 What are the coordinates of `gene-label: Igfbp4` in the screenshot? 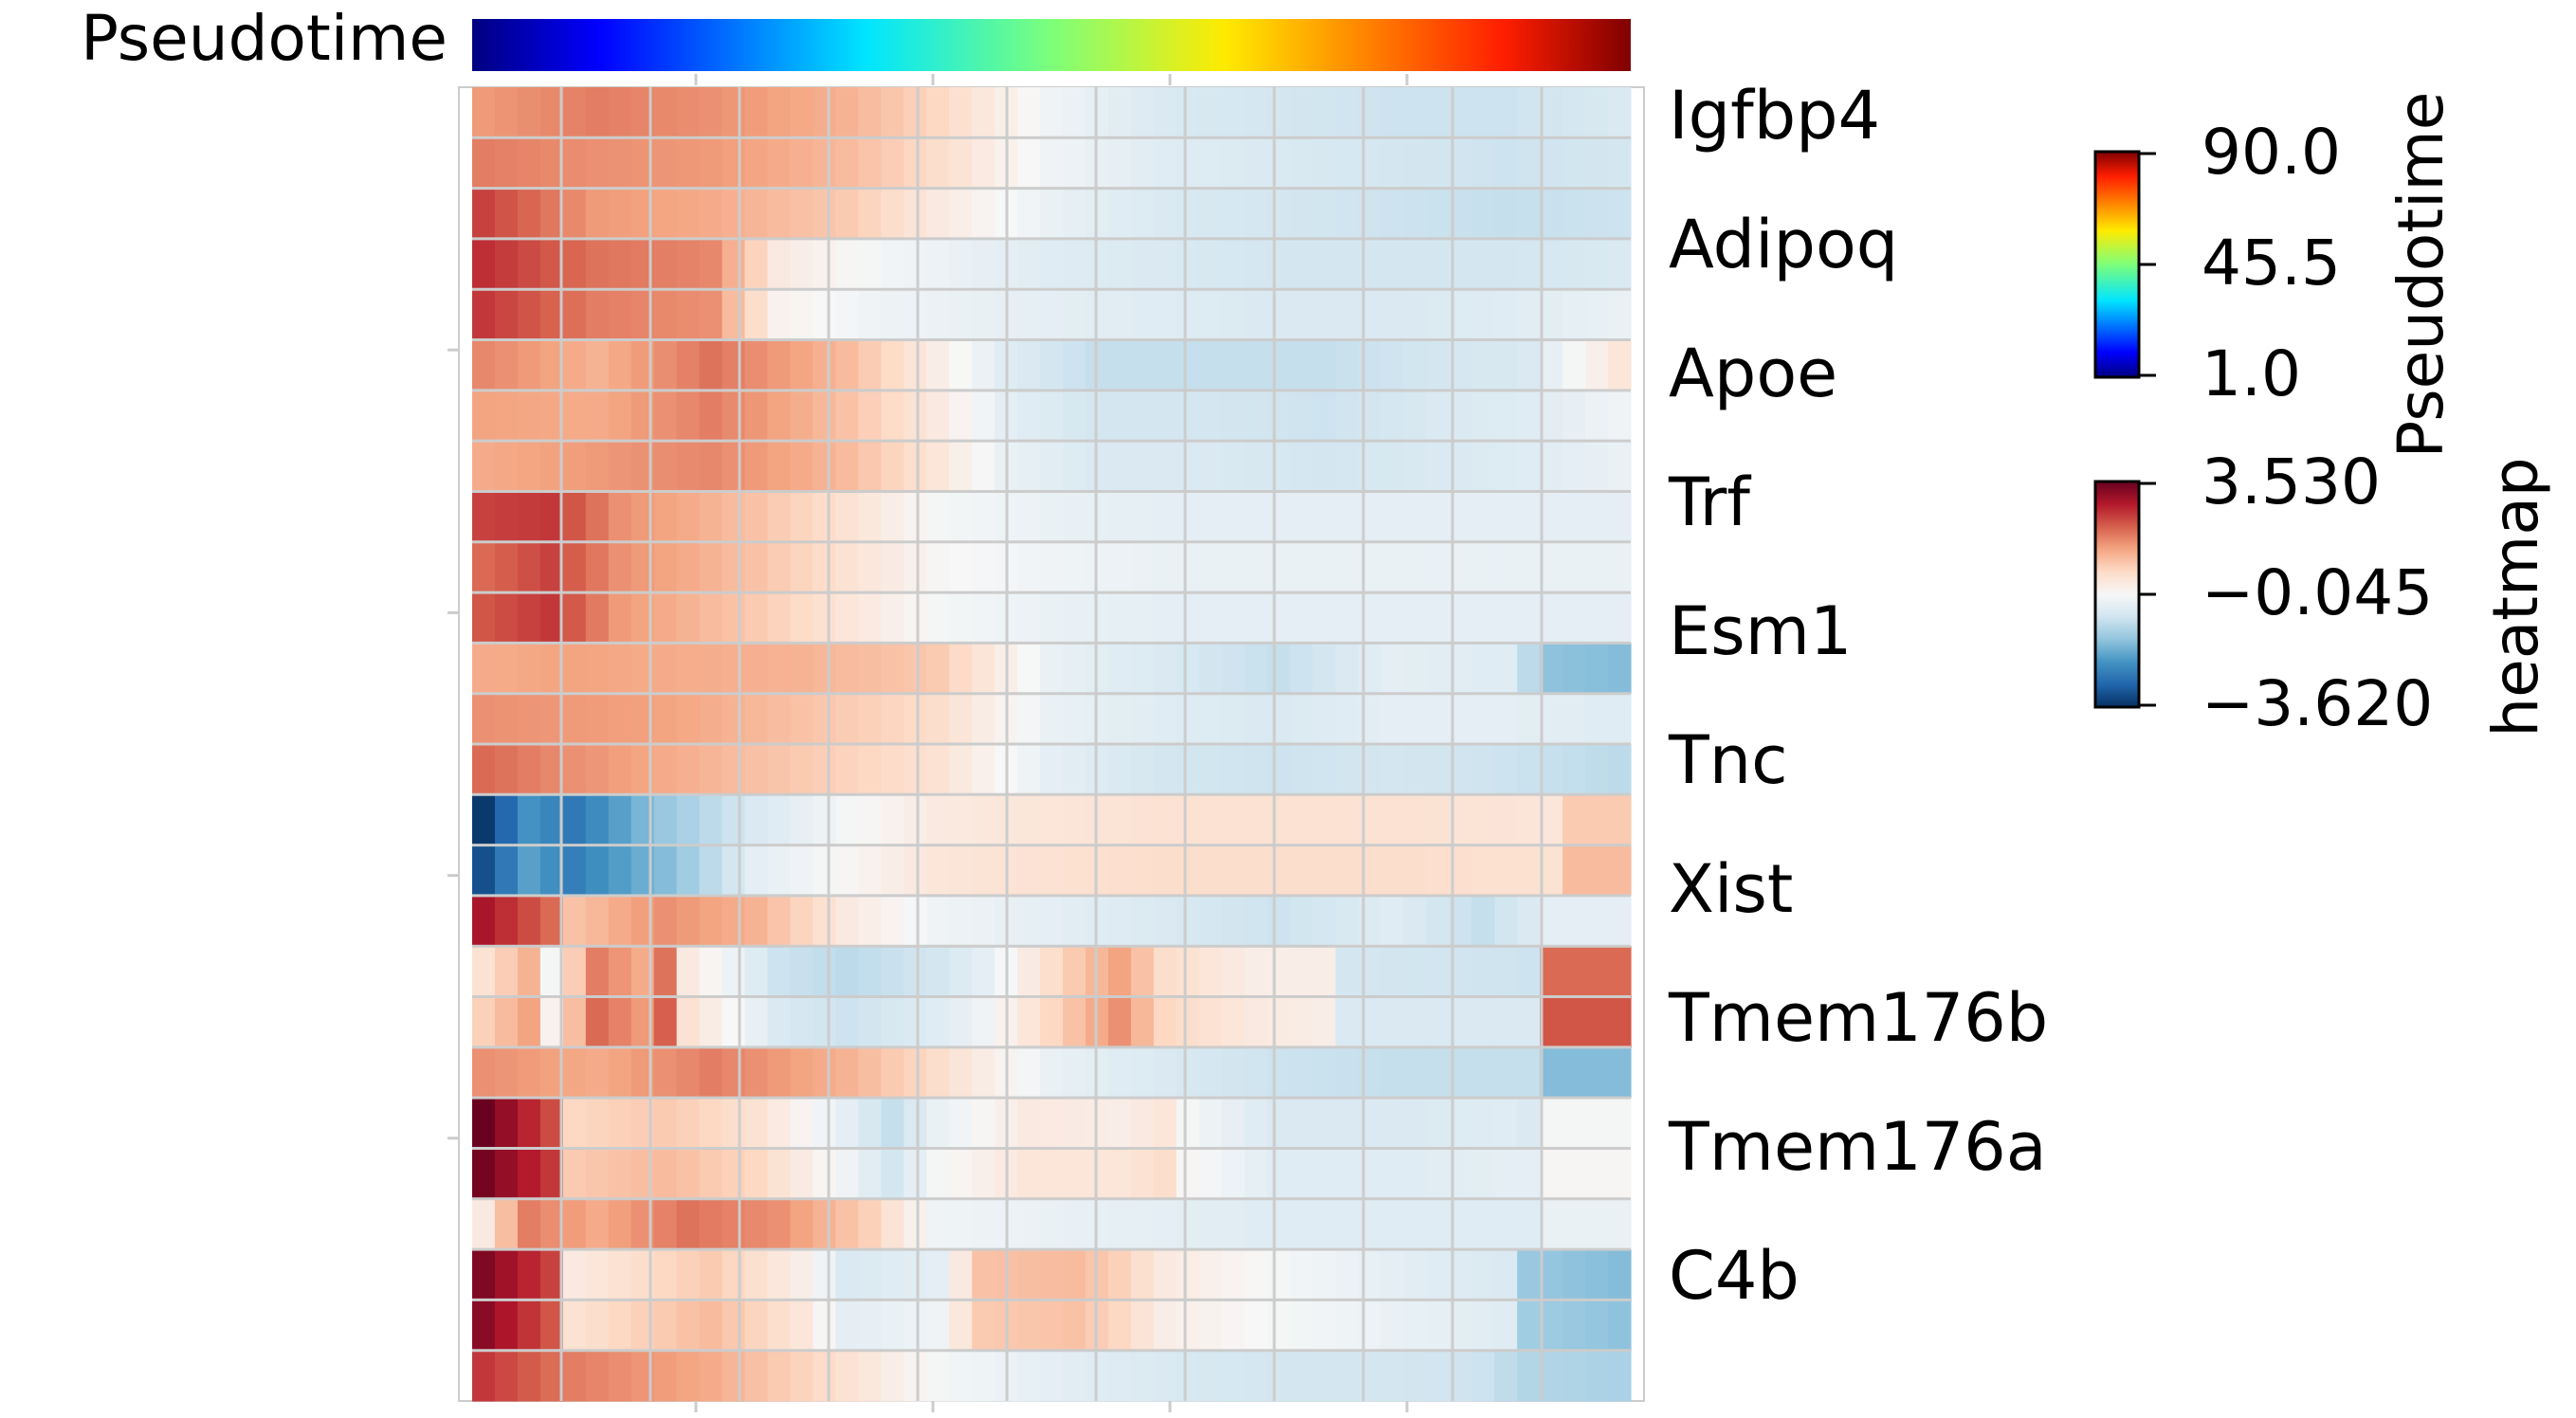 It's located at (1774, 116).